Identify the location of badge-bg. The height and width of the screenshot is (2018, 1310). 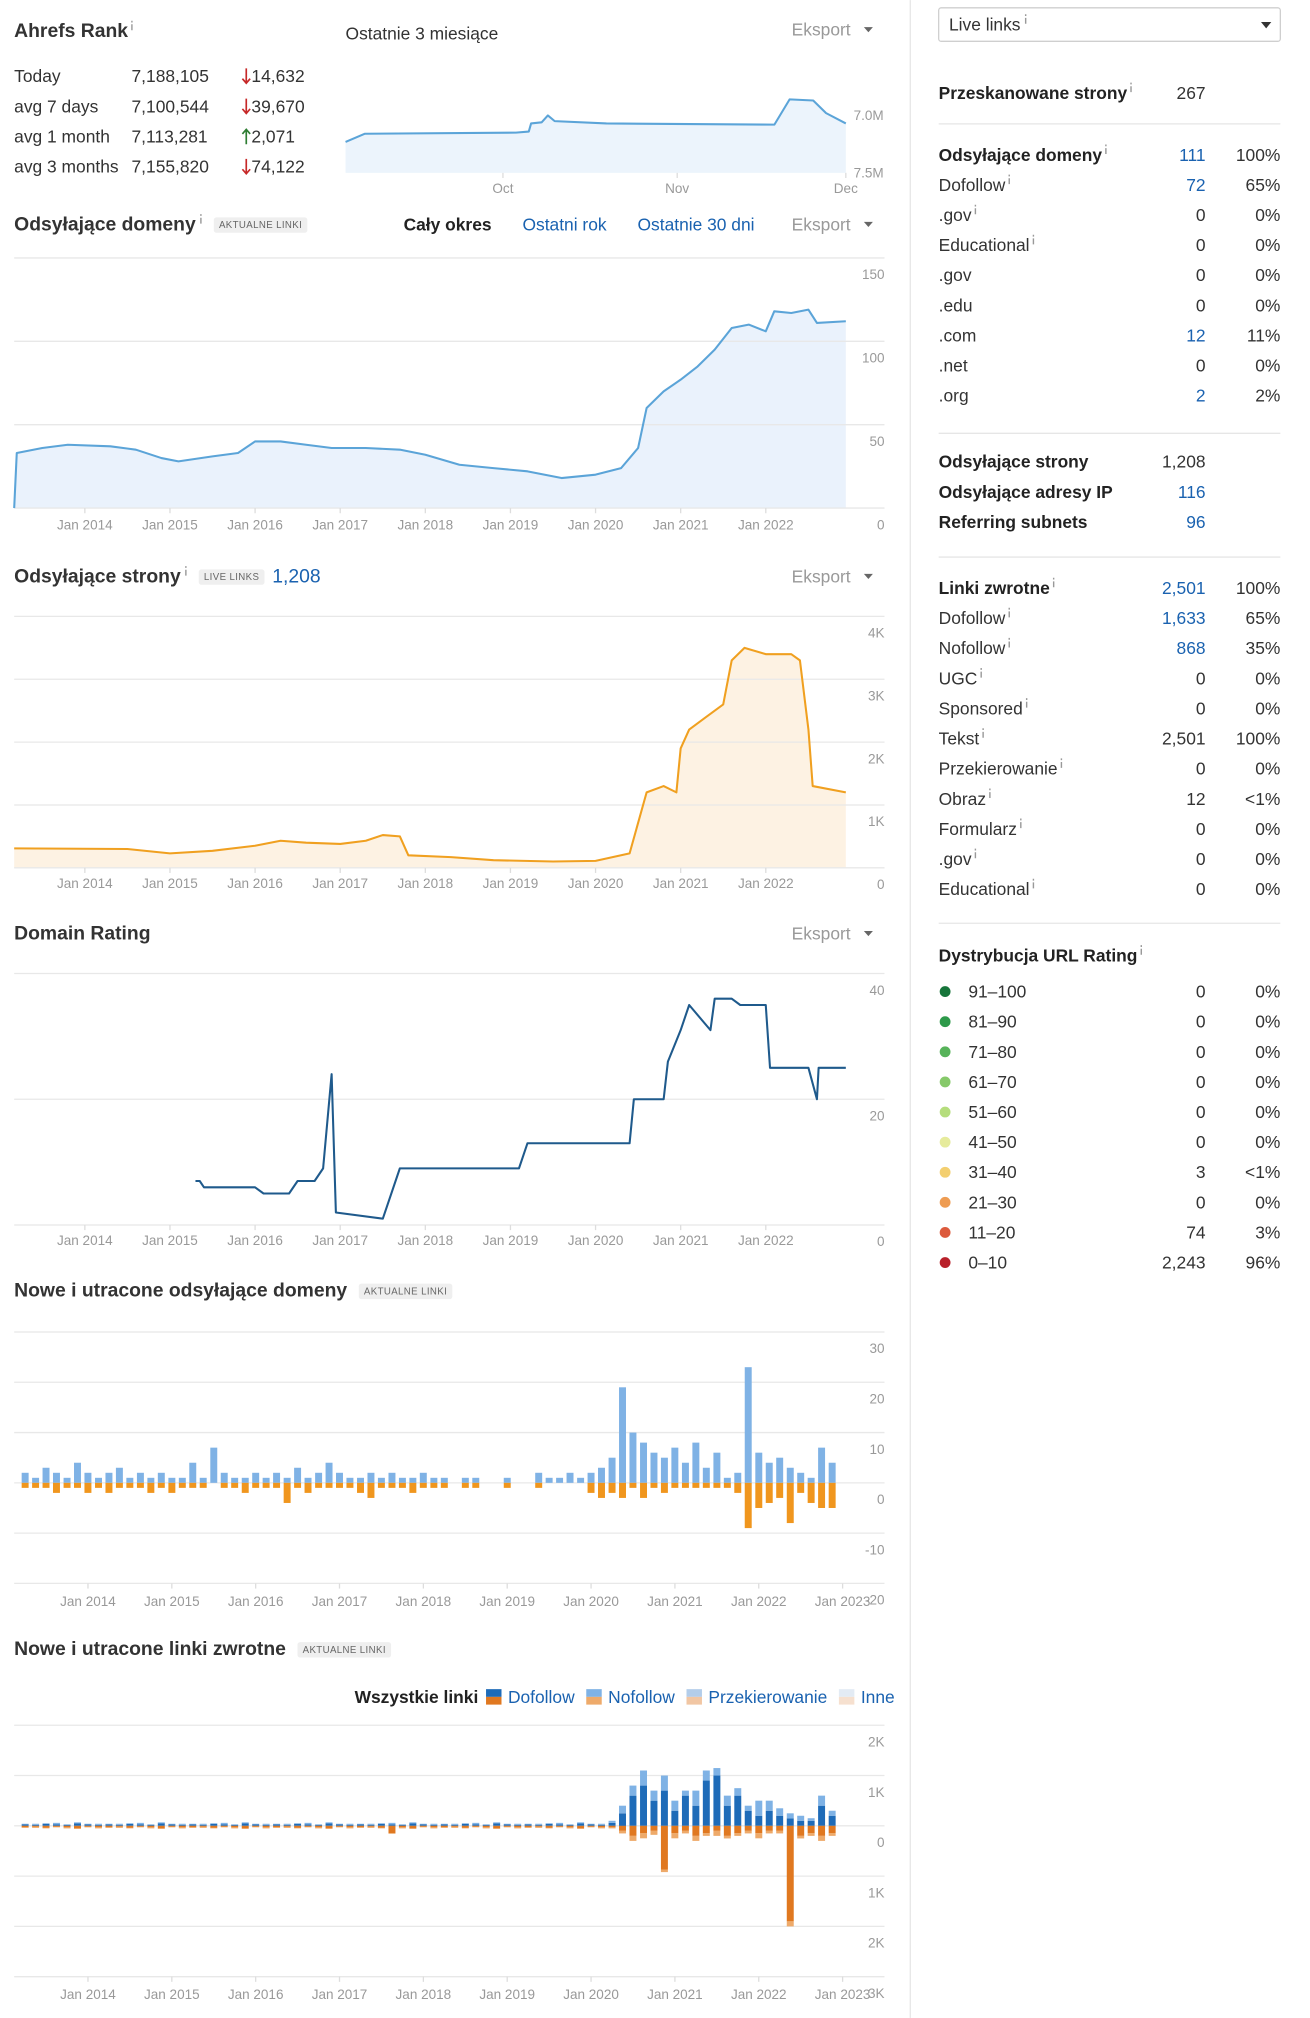
(260, 225).